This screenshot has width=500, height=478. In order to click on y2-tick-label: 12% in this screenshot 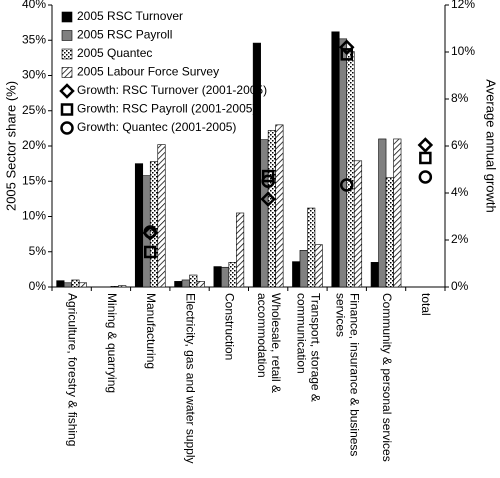, I will do `click(463, 5)`.